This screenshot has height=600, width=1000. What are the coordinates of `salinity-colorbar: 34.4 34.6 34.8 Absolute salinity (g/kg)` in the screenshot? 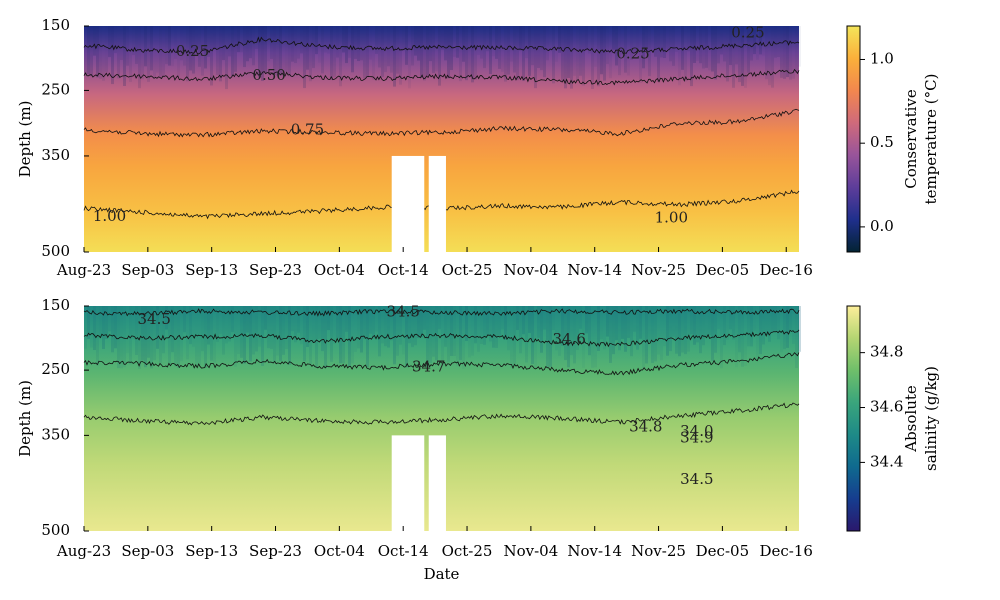 It's located at (893, 418).